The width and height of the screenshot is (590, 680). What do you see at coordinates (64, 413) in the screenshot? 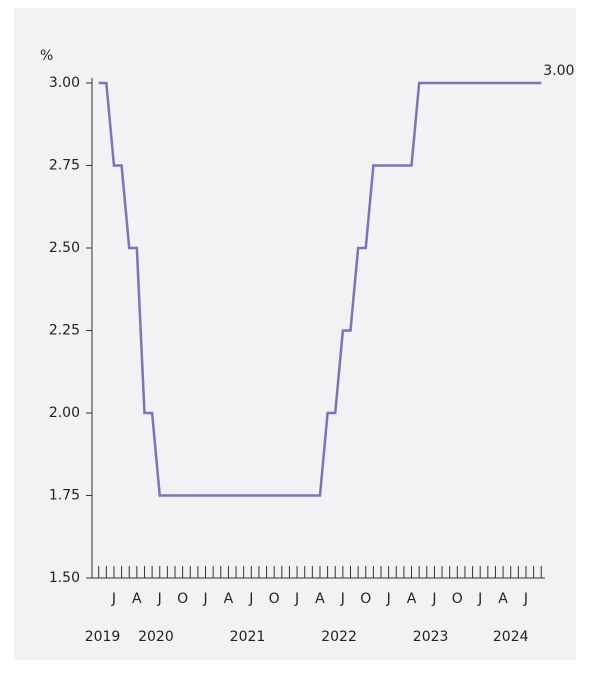
I see `y-tick-label: 2.00` at bounding box center [64, 413].